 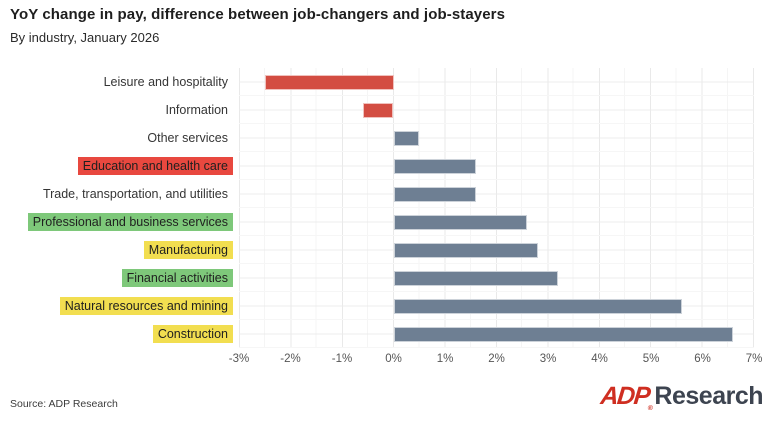 What do you see at coordinates (177, 278) in the screenshot?
I see `category-label: Financial activities` at bounding box center [177, 278].